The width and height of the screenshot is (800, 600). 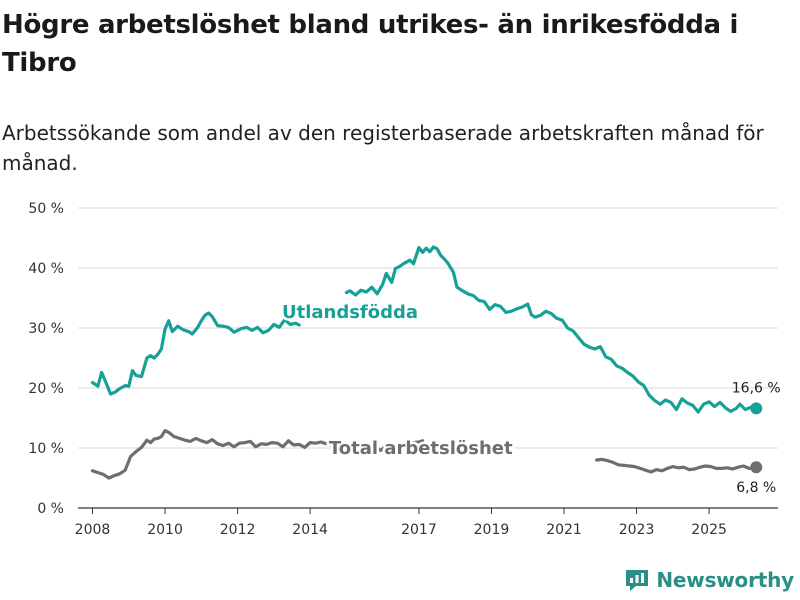 I want to click on x-tick-label: 2017, so click(x=419, y=530).